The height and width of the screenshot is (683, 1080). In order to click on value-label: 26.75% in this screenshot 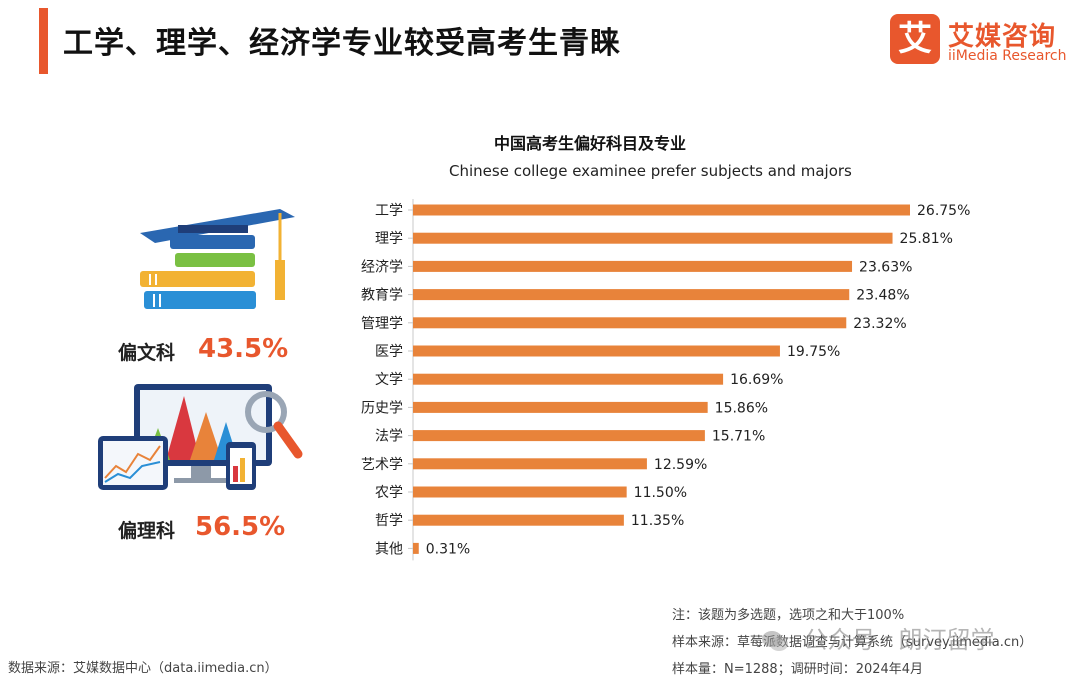, I will do `click(943, 211)`.